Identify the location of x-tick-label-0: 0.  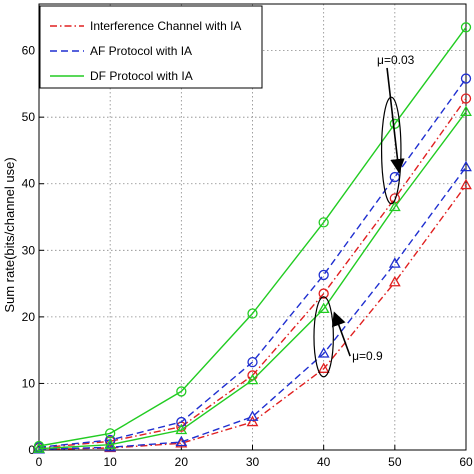
(39, 462).